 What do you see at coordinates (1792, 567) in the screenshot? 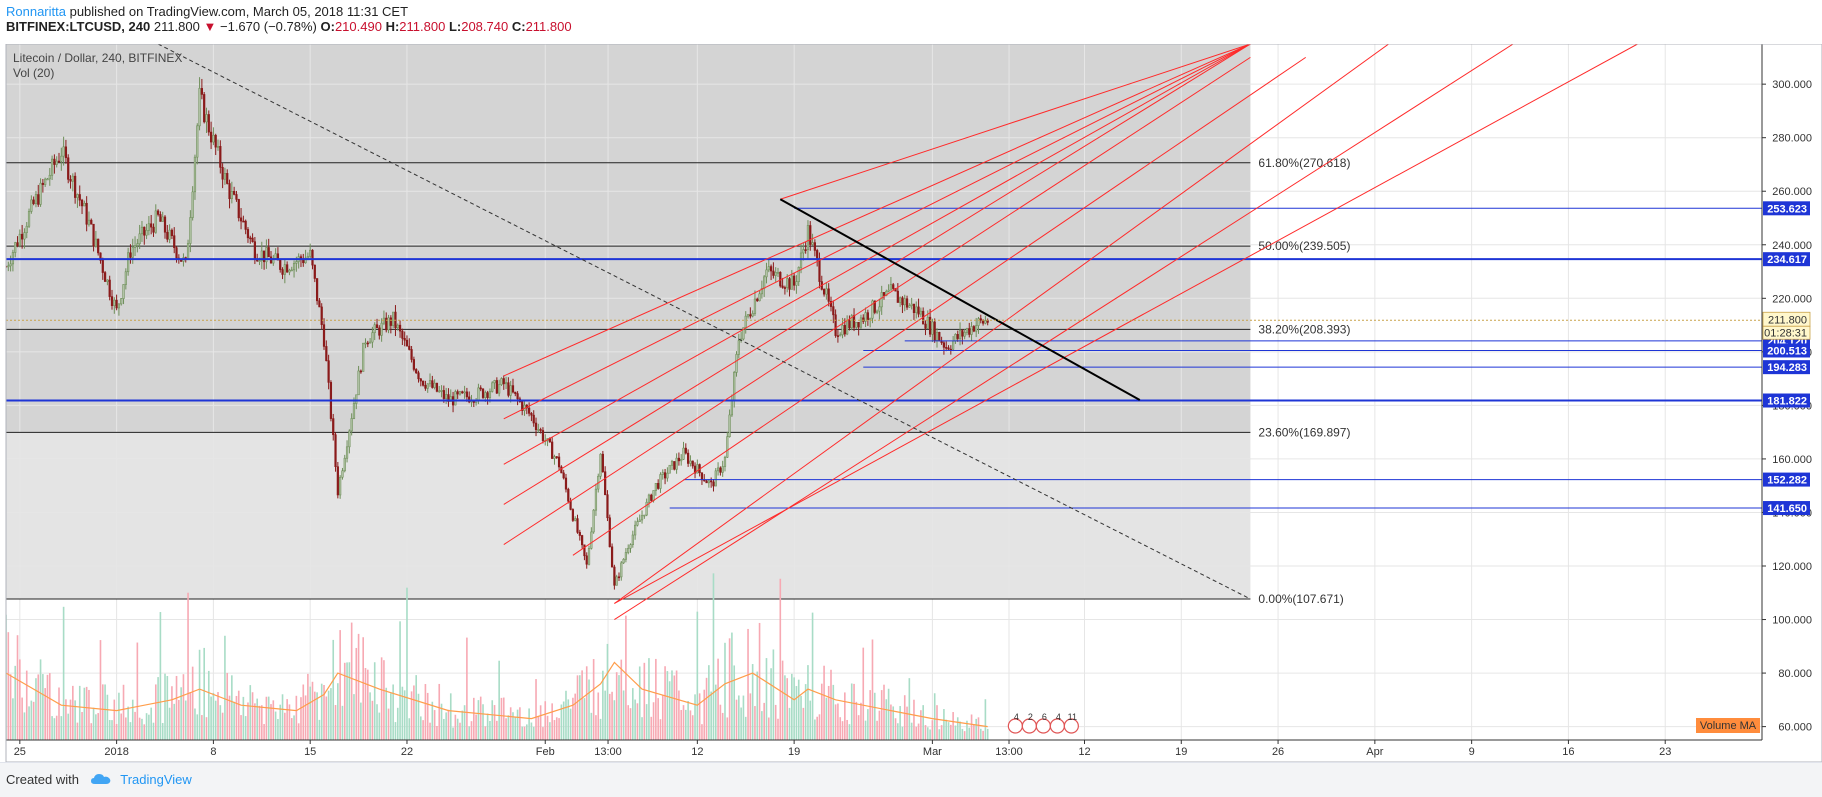
I see `price-axis-label: 120.000` at bounding box center [1792, 567].